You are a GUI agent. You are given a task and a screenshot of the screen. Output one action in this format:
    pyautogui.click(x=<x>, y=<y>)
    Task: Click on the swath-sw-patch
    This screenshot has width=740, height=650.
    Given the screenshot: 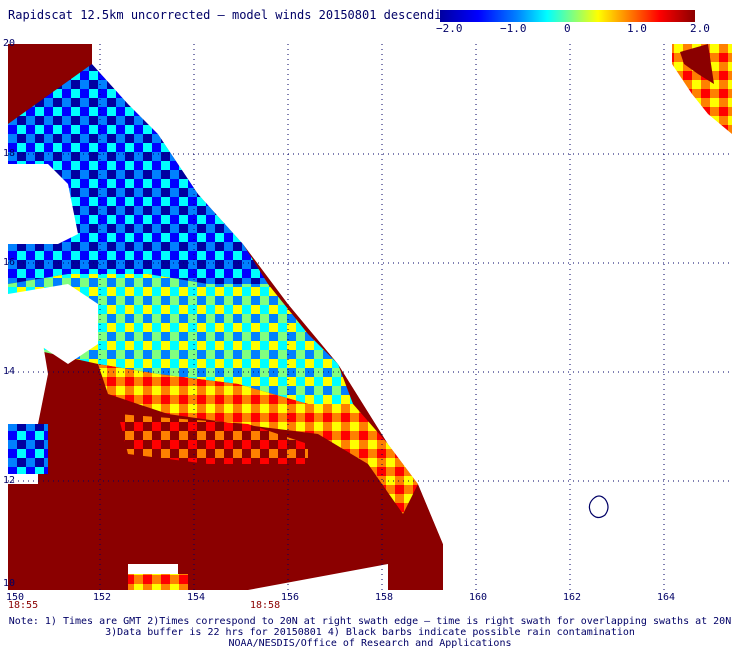 What is the action you would take?
    pyautogui.click(x=28, y=449)
    